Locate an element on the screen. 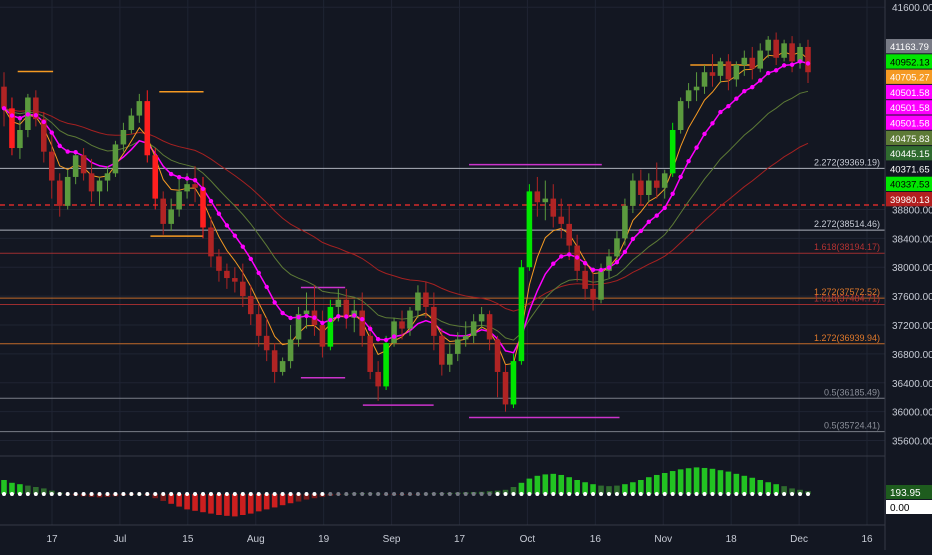 The image size is (932, 555). time-axis: 17 Jul 15 Aug 19 Sep 17 Oct 16 Nov 18 Dec 16 is located at coordinates (459, 539).